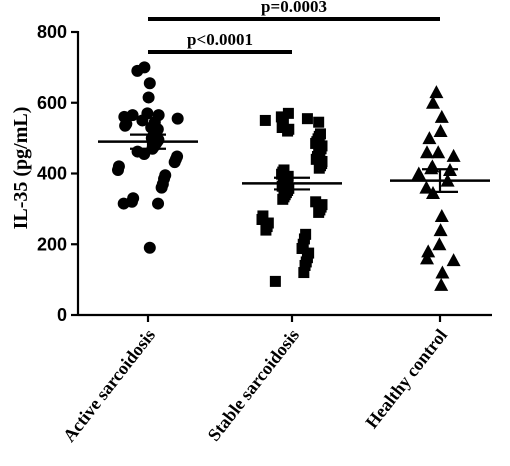 The width and height of the screenshot is (510, 466). I want to click on y-tick-label: 400, so click(52, 174).